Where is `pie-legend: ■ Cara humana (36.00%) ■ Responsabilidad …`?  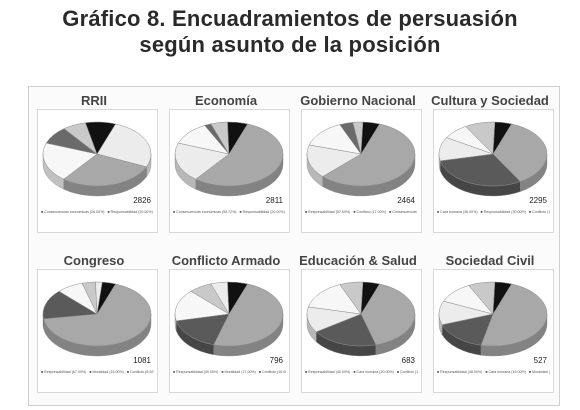 pie-legend: ■ Cara humana (36.00%) ■ Responsabilidad … is located at coordinates (493, 220).